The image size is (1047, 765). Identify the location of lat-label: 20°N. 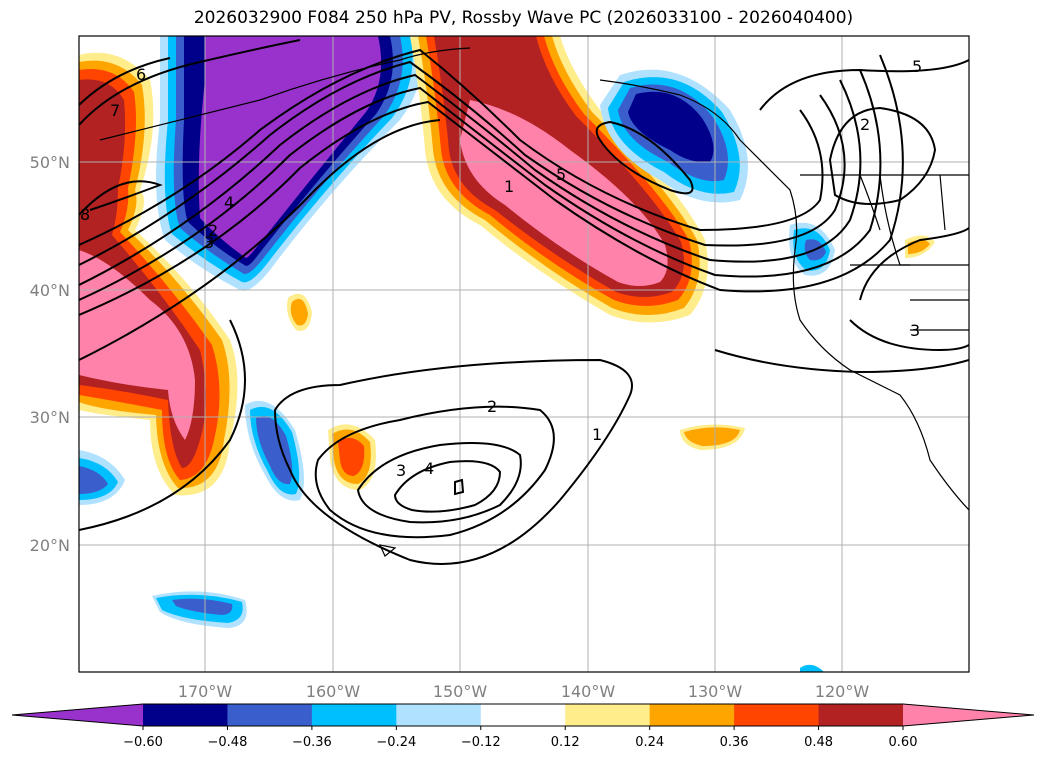
(50, 545).